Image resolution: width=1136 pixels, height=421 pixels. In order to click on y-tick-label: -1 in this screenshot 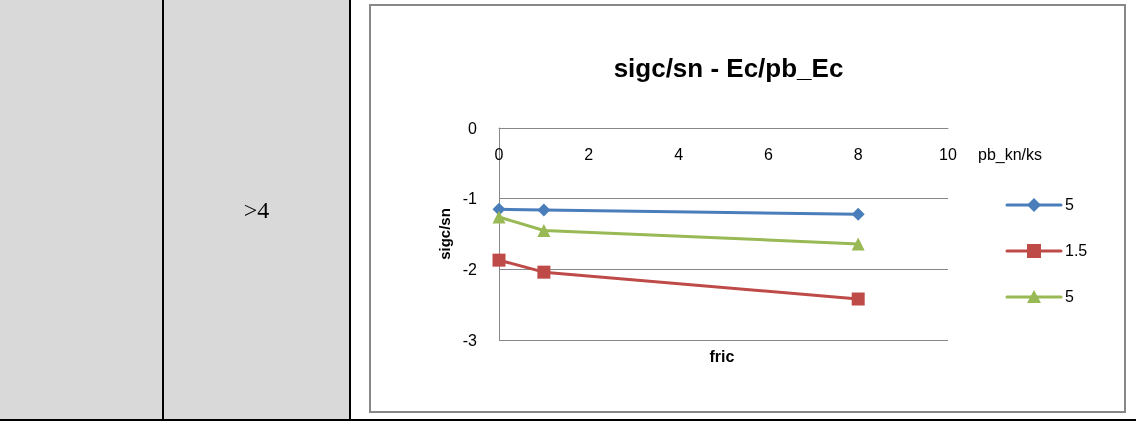, I will do `click(470, 199)`.